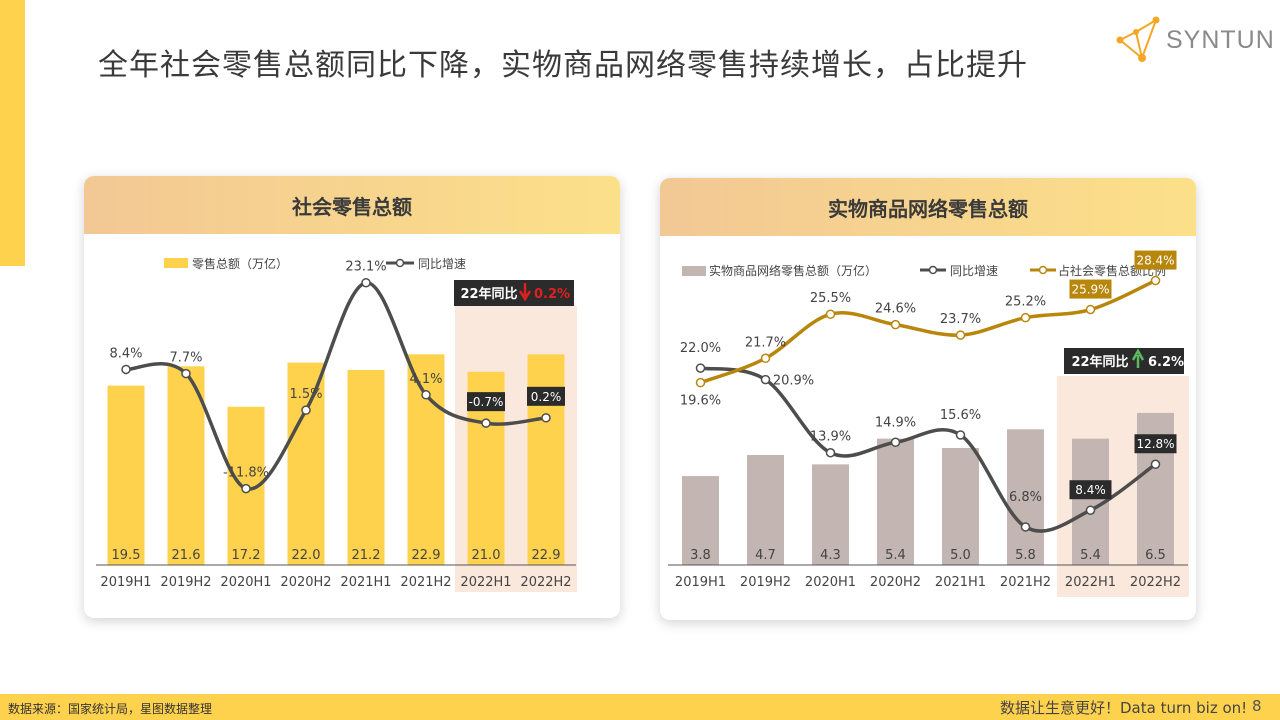 This screenshot has width=1280, height=720. I want to click on bar-value-label: 17.2, so click(246, 555).